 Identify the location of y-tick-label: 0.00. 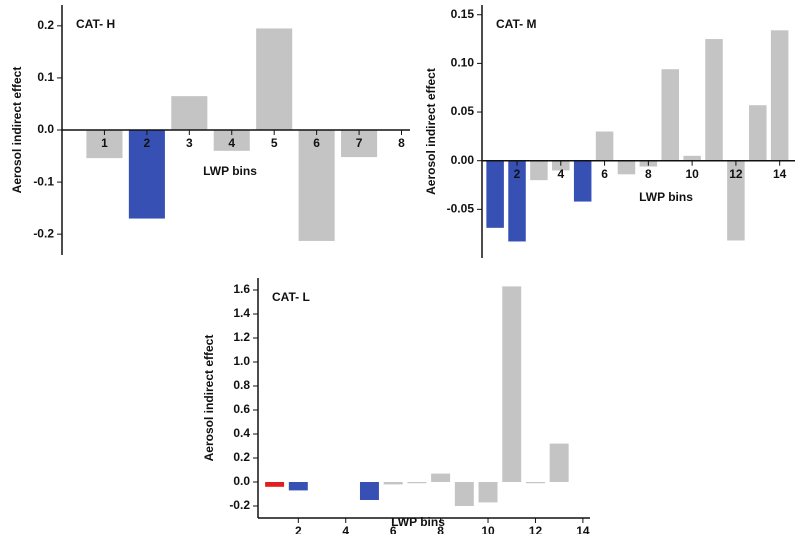
(463, 160).